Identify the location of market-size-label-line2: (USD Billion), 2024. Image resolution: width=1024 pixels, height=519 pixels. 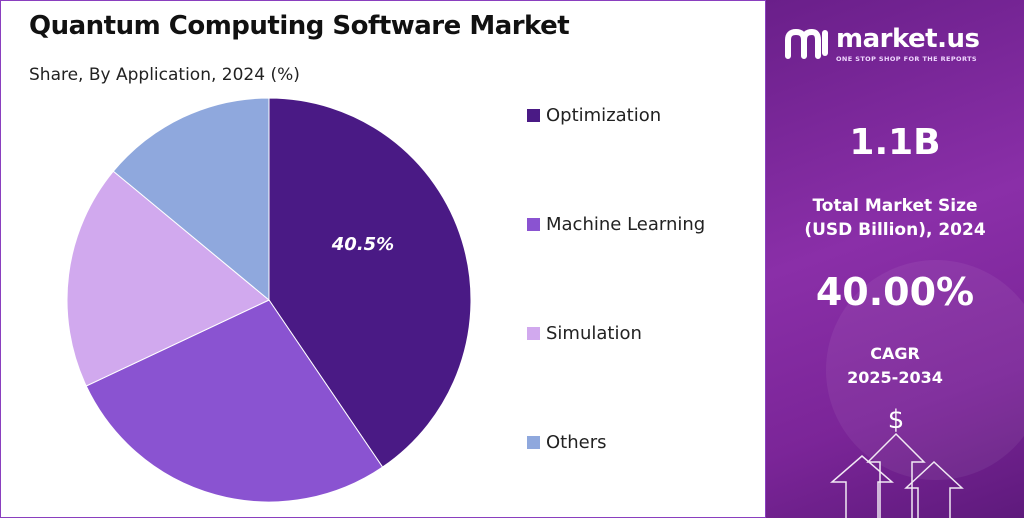
(895, 230).